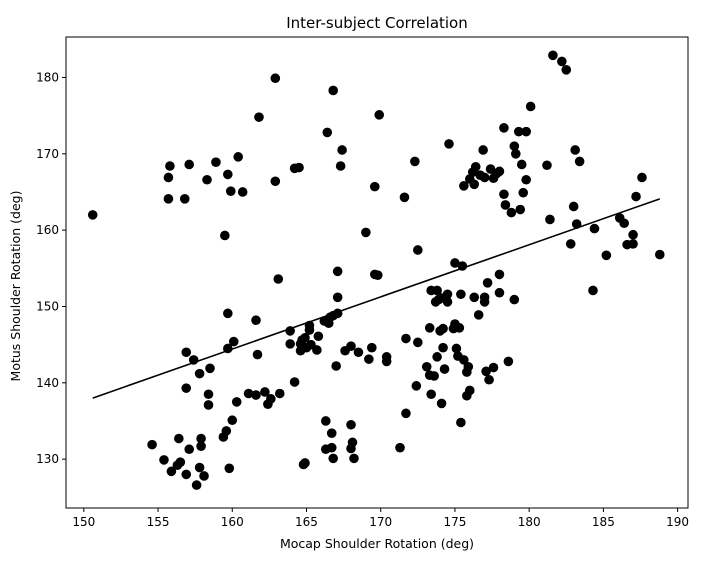 The width and height of the screenshot is (711, 564). What do you see at coordinates (47, 383) in the screenshot?
I see `y-tick-label: 140` at bounding box center [47, 383].